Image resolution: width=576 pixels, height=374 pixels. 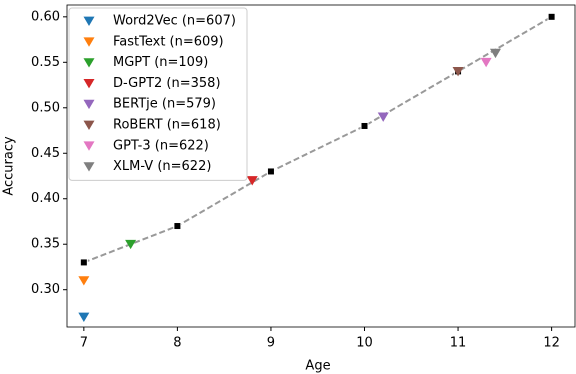 I want to click on y-tick-label: 0.60, so click(x=45, y=16).